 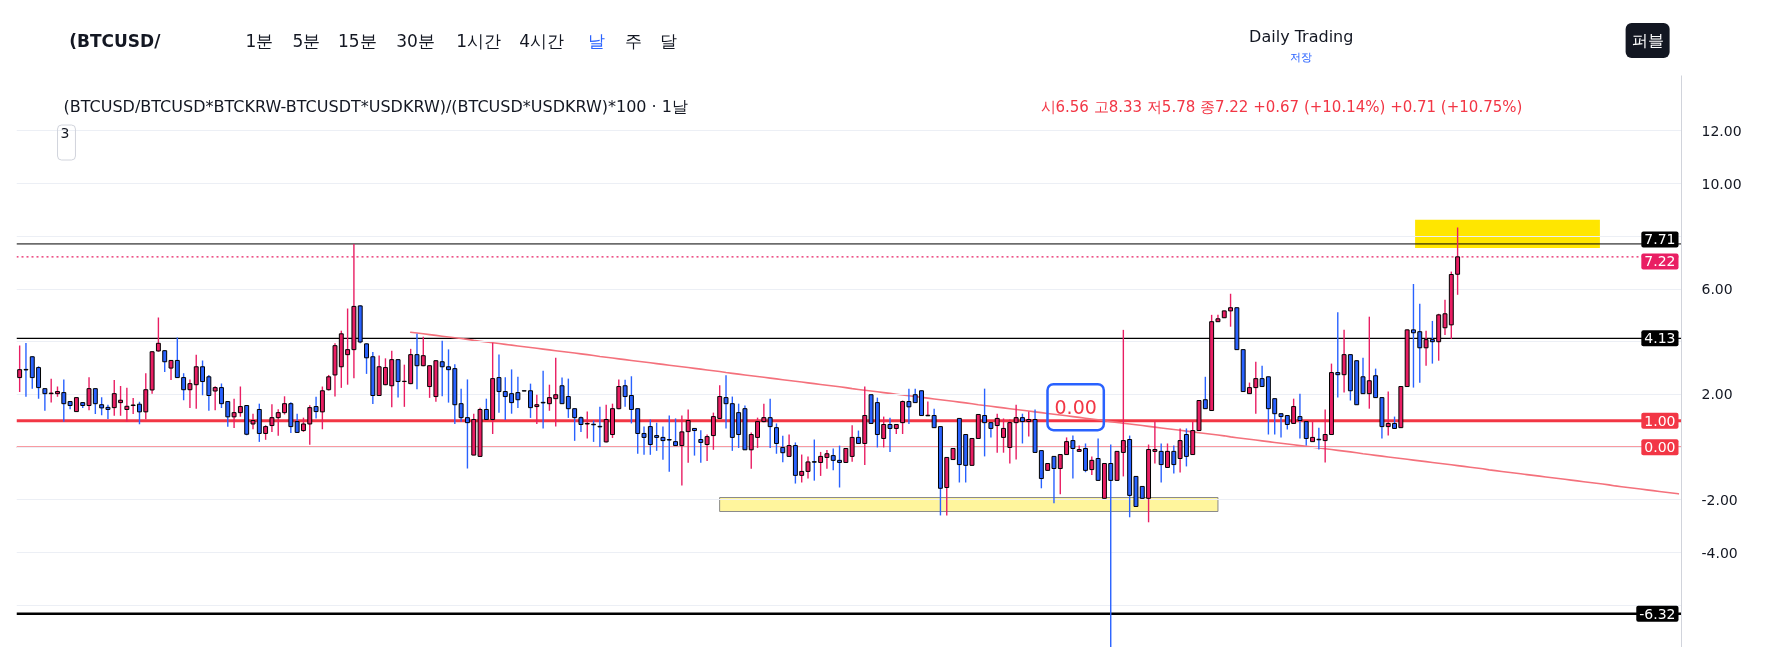 What do you see at coordinates (1301, 57) in the screenshot?
I see `text: 저장` at bounding box center [1301, 57].